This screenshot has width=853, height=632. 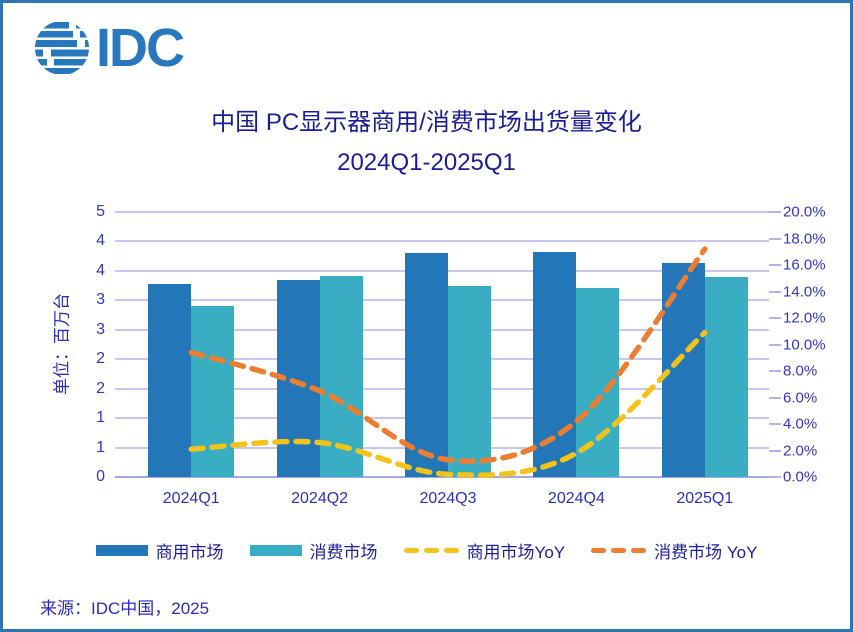 I want to click on left-tick-label: 5, so click(x=100, y=211).